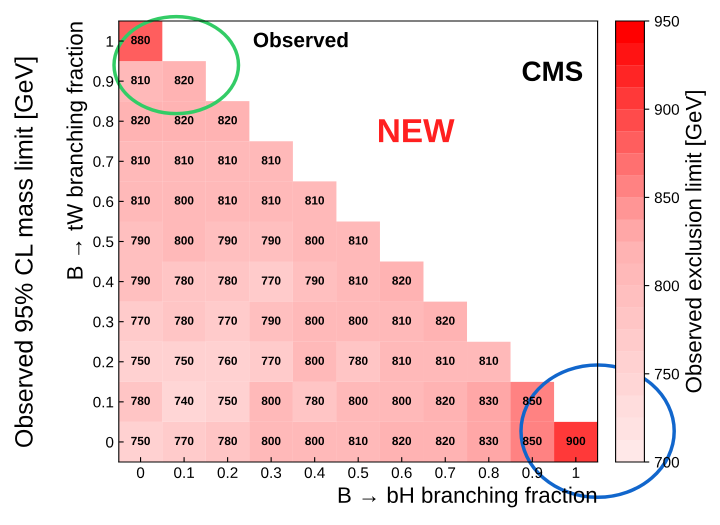 The height and width of the screenshot is (525, 720). What do you see at coordinates (140, 472) in the screenshot?
I see `x-tick-label: 0` at bounding box center [140, 472].